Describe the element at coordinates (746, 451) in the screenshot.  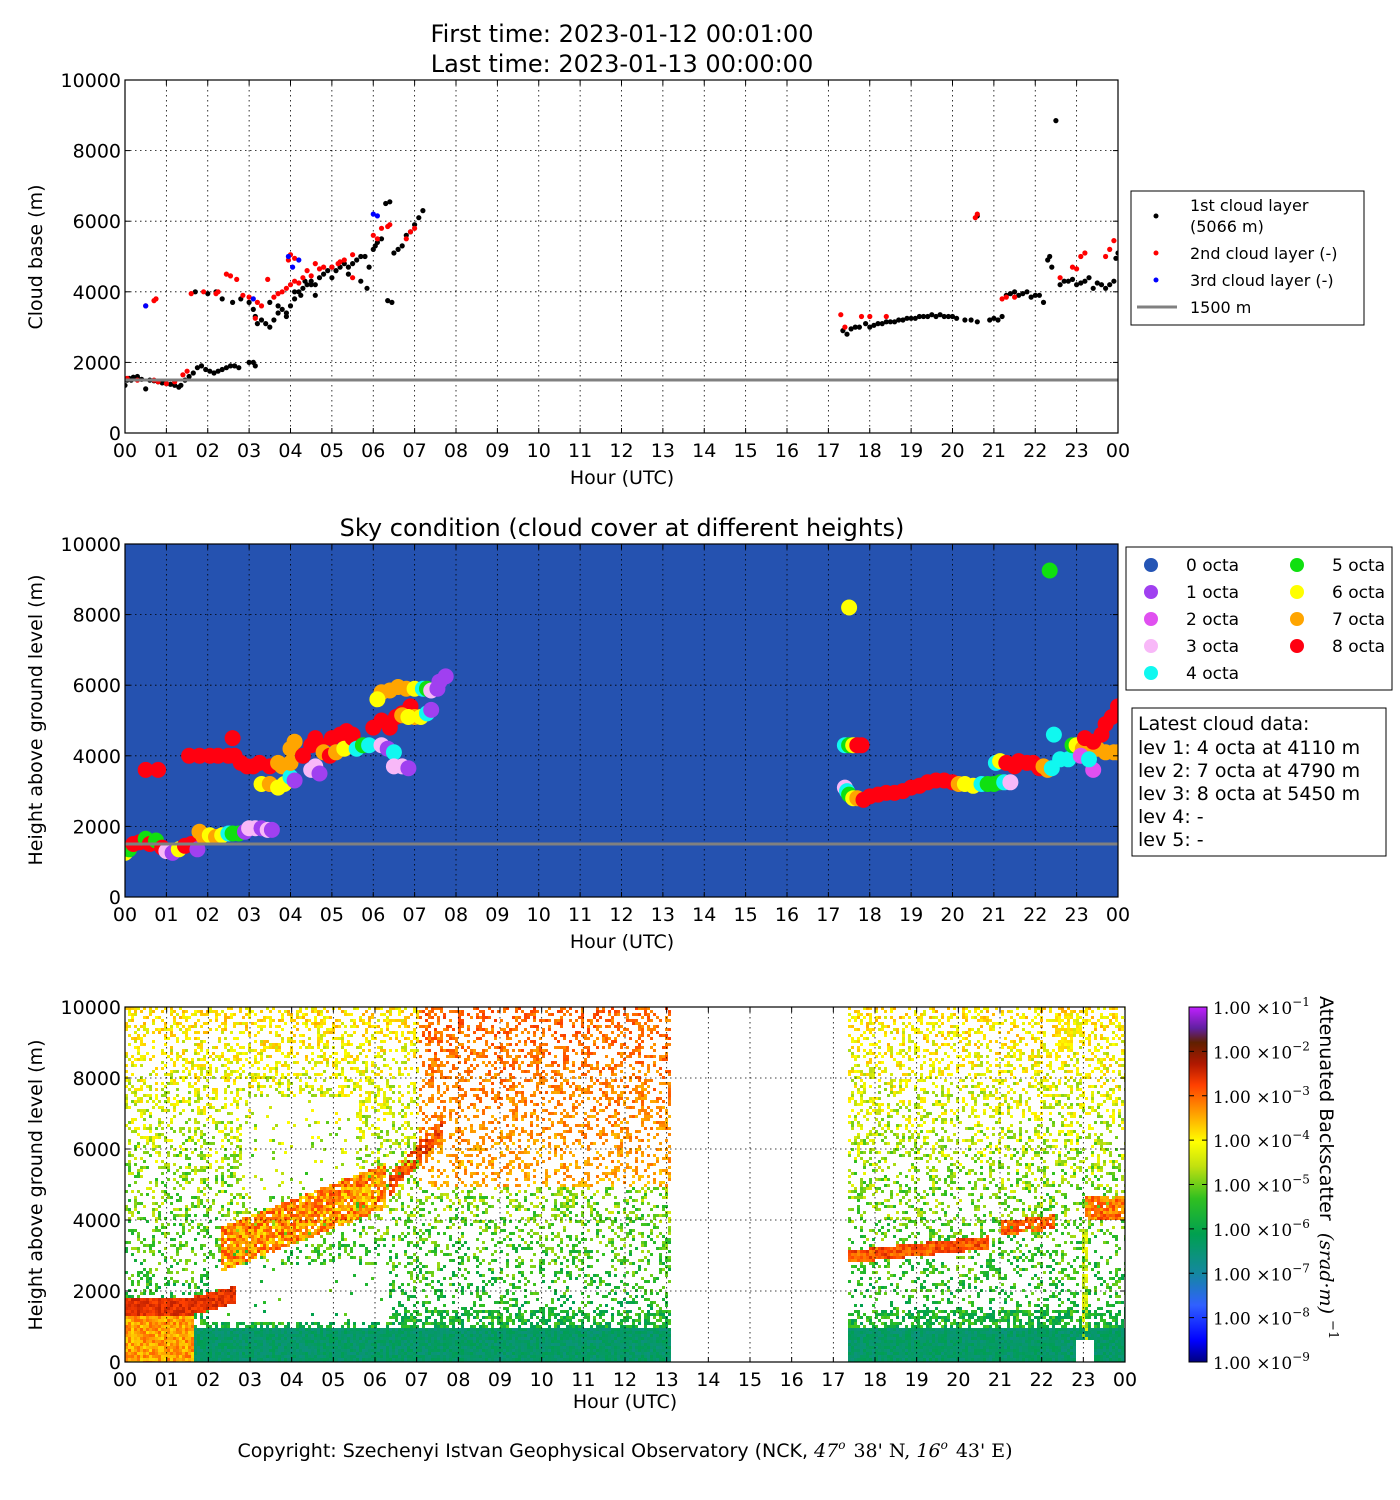
I see `x-tick-label: 15` at that location.